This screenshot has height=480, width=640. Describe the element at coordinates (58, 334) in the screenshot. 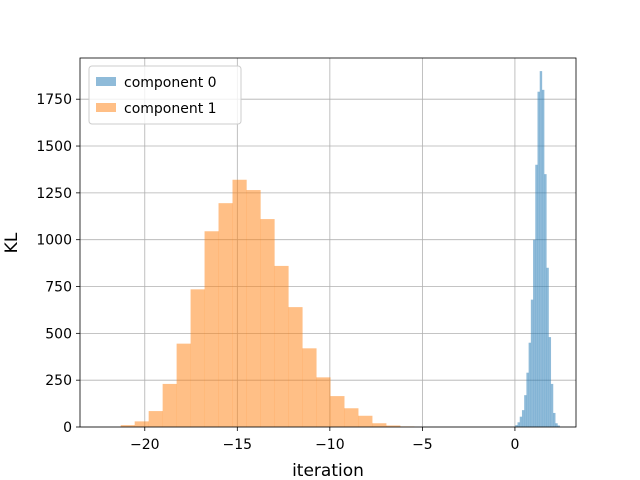

I see `y-tick-label: 500` at that location.